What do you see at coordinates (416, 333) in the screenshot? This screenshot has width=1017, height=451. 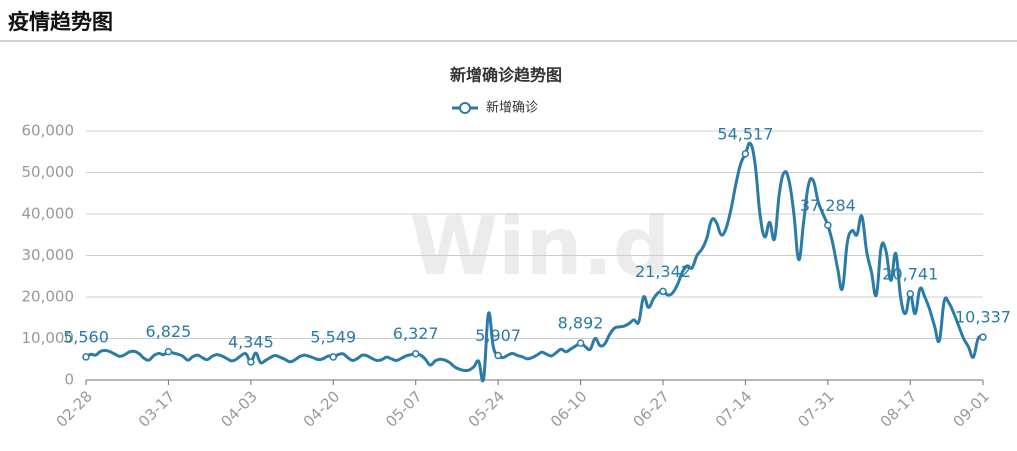 I see `data-label: 6,327` at bounding box center [416, 333].